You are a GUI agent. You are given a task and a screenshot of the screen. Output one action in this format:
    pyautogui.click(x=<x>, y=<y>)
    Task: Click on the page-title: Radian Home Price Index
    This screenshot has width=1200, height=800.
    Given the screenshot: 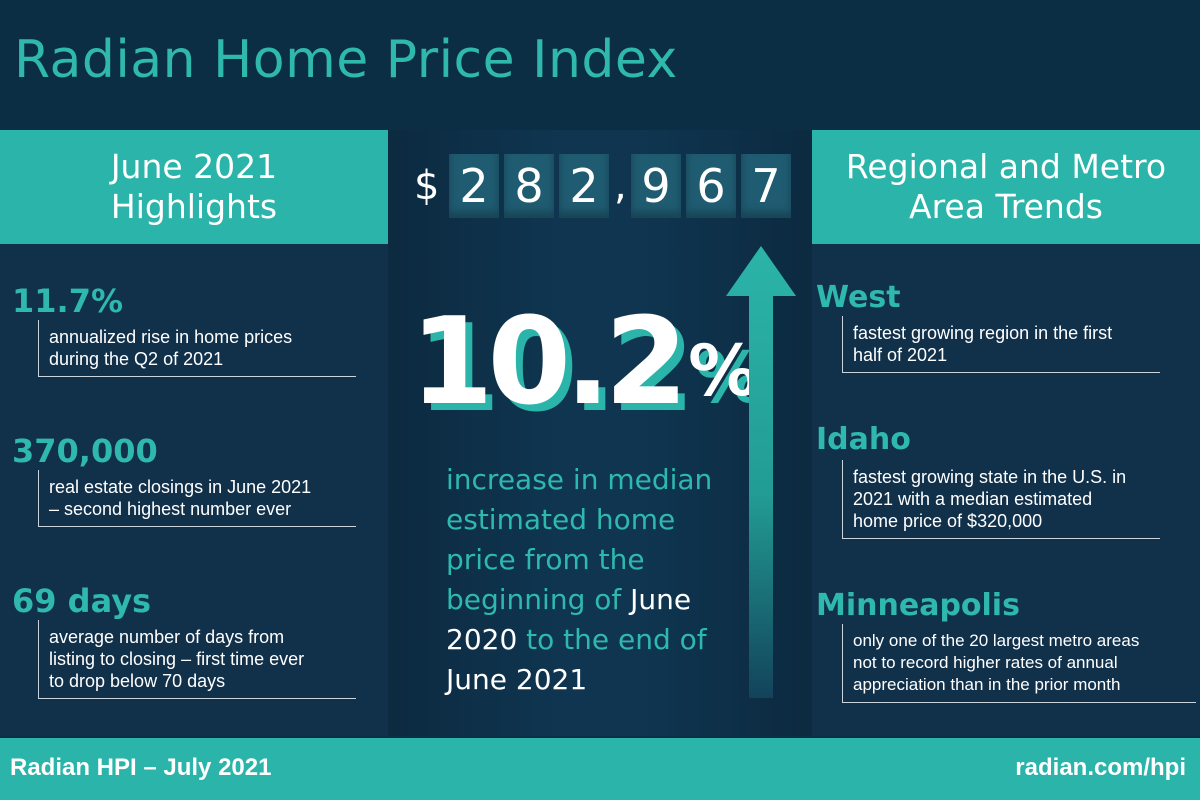 What is the action you would take?
    pyautogui.click(x=346, y=60)
    